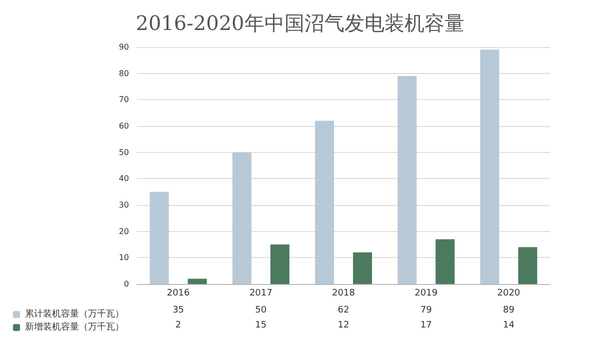 This screenshot has height=337, width=600. I want to click on chart-title: 2016-2020年中国沼气发电装机容量, so click(300, 23).